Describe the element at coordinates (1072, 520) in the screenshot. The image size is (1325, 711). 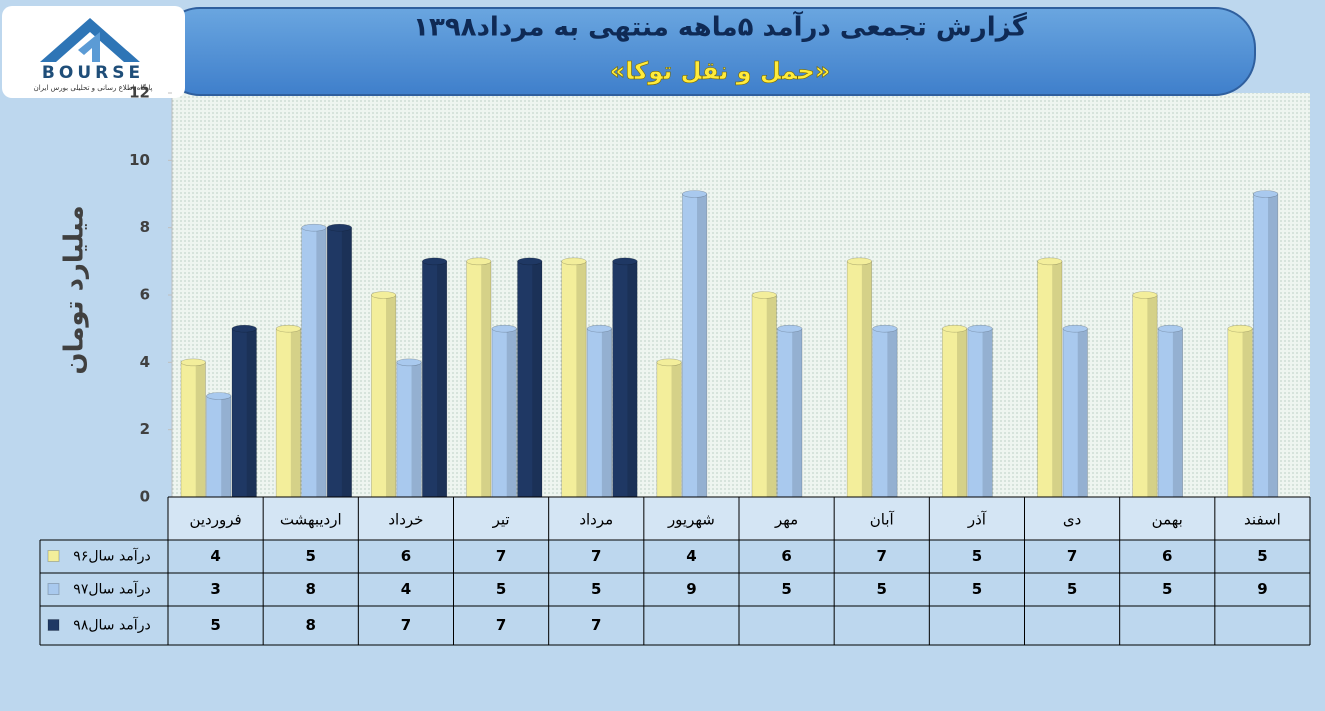
I see `x-tick-label: دی` at that location.